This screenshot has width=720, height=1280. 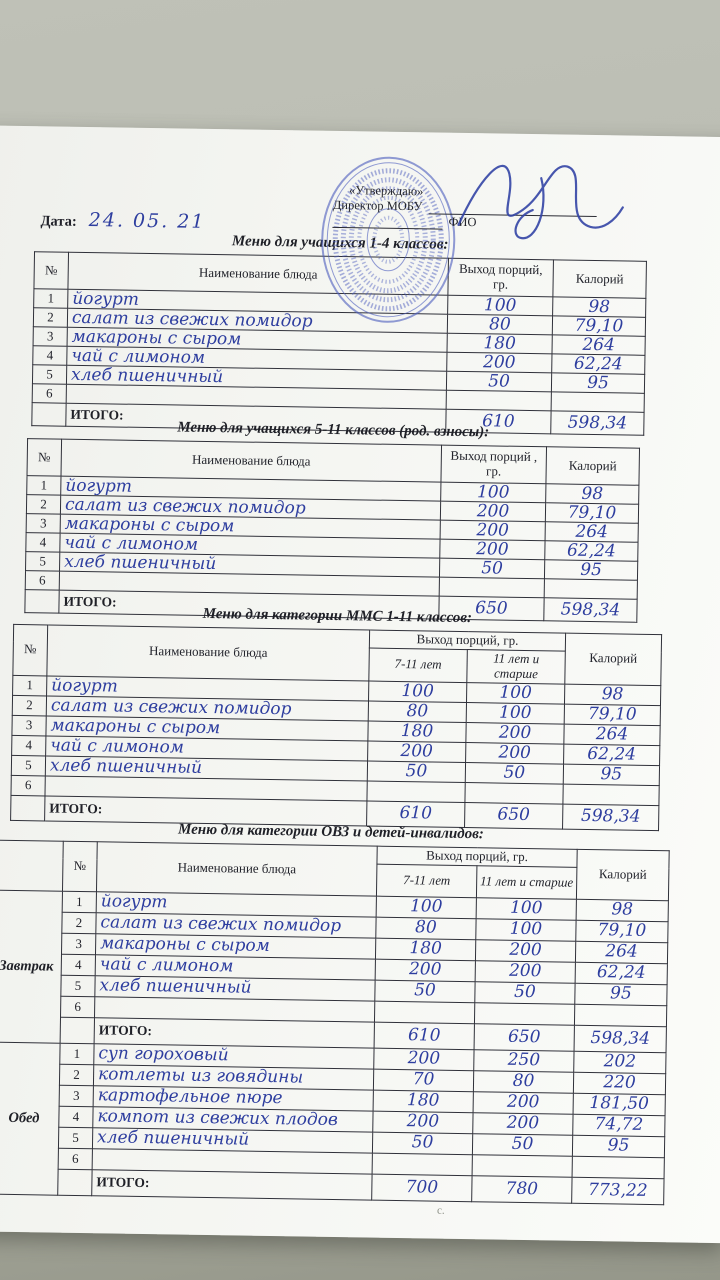 I want to click on approve-label: «Утверждаю», so click(x=386, y=191).